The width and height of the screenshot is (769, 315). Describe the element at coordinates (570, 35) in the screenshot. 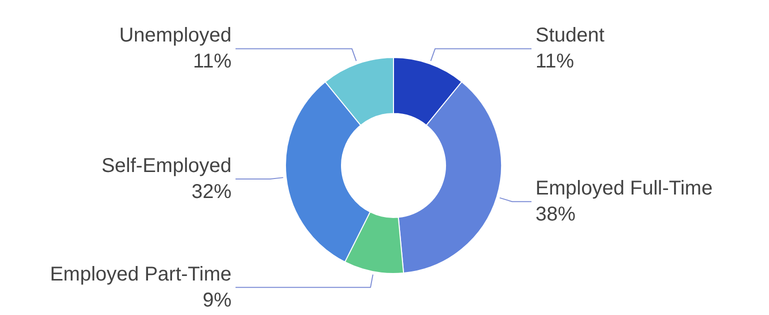

I see `slice-label: Student` at that location.